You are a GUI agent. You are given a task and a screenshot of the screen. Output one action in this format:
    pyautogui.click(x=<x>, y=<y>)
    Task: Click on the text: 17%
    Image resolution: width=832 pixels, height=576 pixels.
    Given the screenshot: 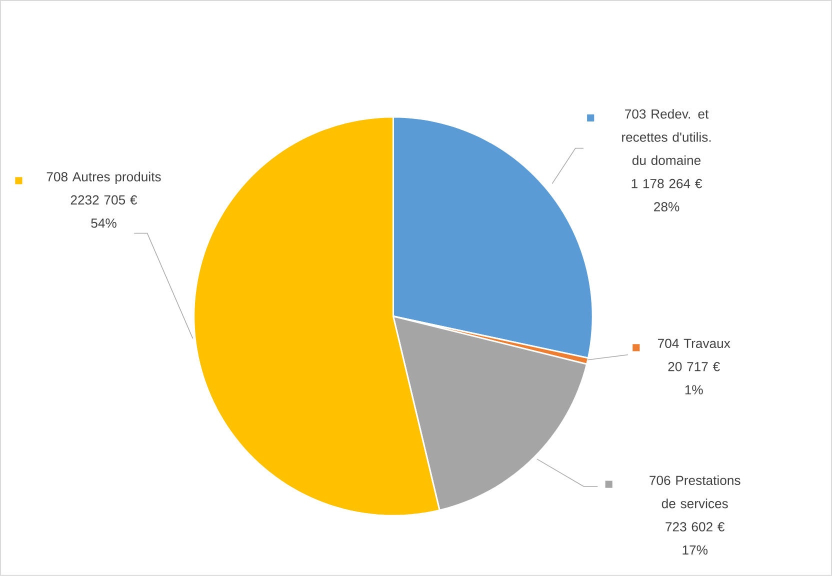 What is the action you would take?
    pyautogui.click(x=695, y=550)
    